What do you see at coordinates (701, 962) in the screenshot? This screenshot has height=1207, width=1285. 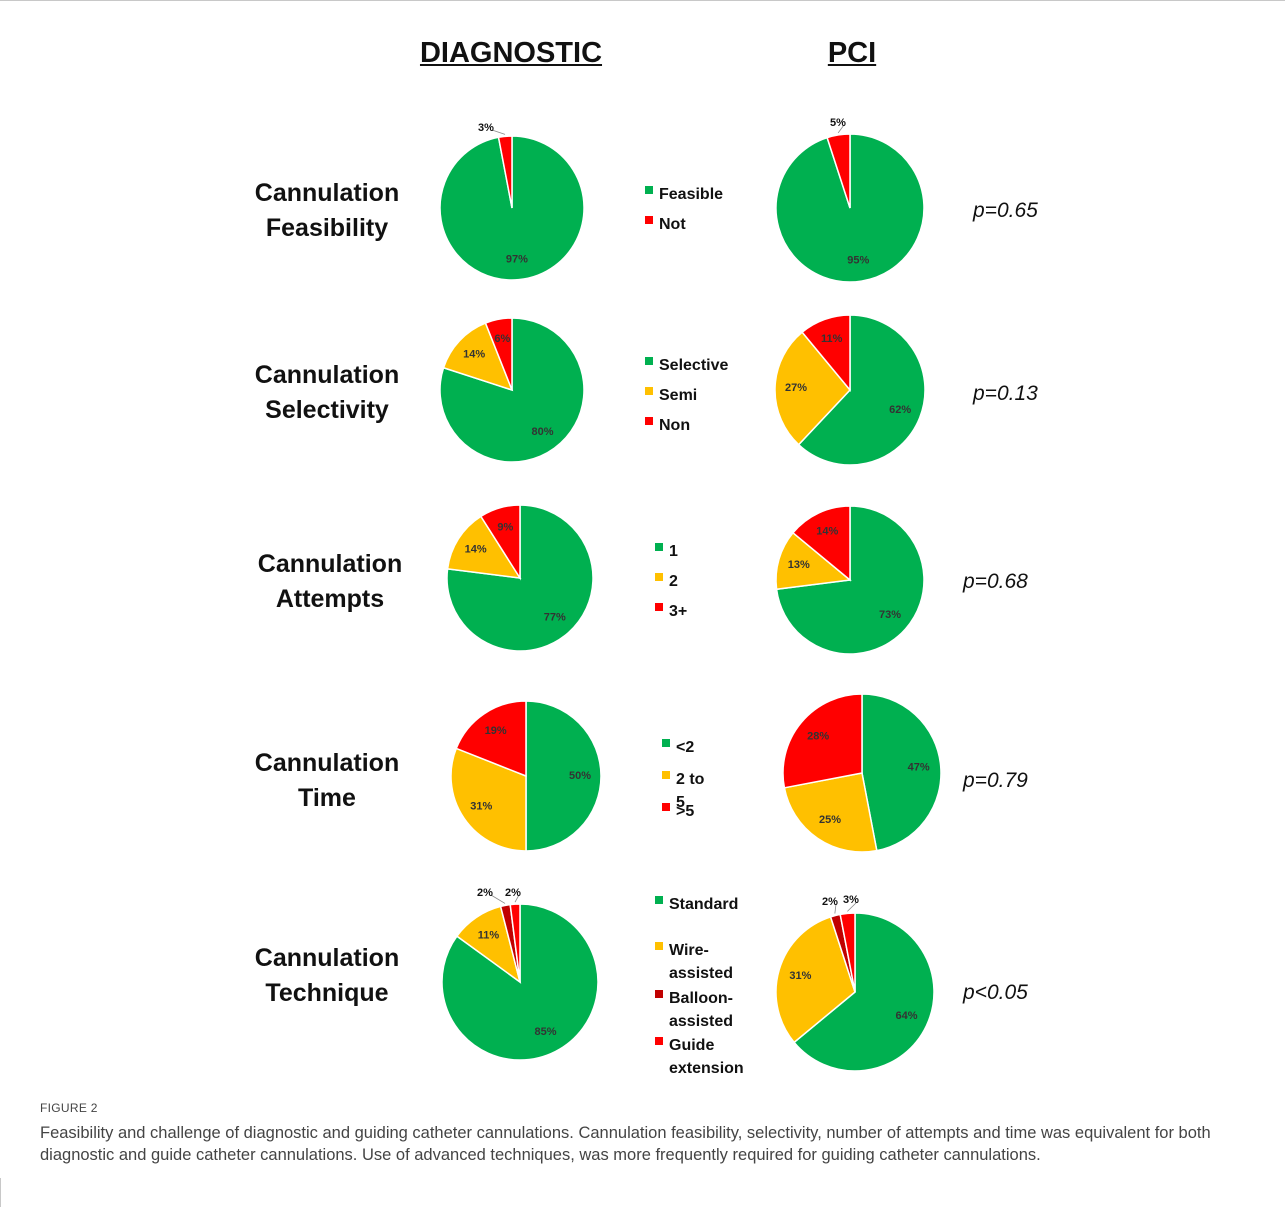 I see `legend-text: Wire- assisted` at bounding box center [701, 962].